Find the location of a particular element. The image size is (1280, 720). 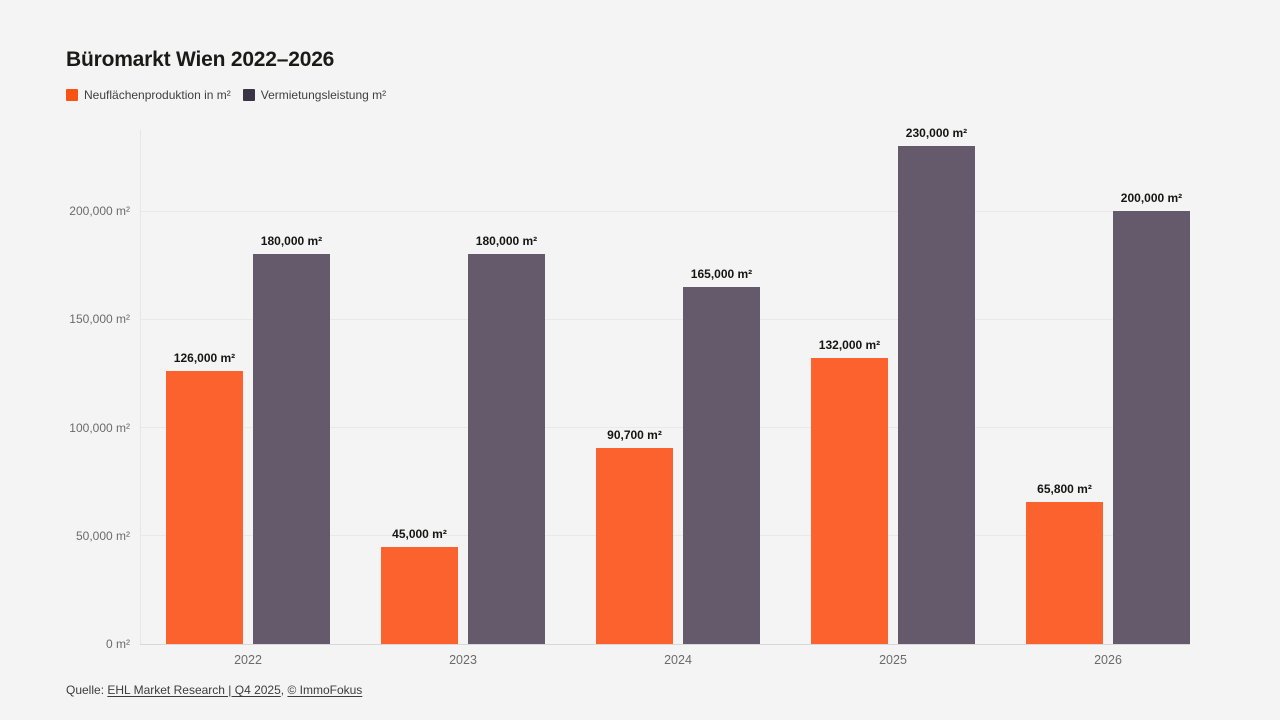

y-axis-line is located at coordinates (140, 387).